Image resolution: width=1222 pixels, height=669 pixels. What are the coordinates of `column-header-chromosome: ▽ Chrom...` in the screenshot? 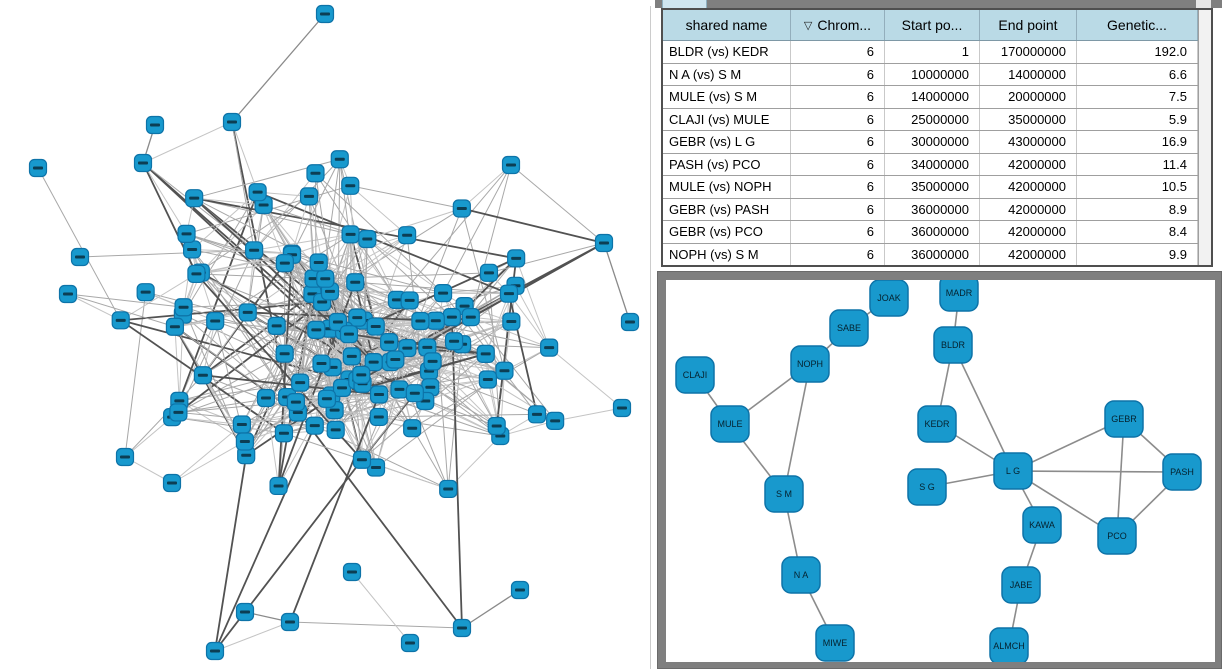 It's located at (838, 25).